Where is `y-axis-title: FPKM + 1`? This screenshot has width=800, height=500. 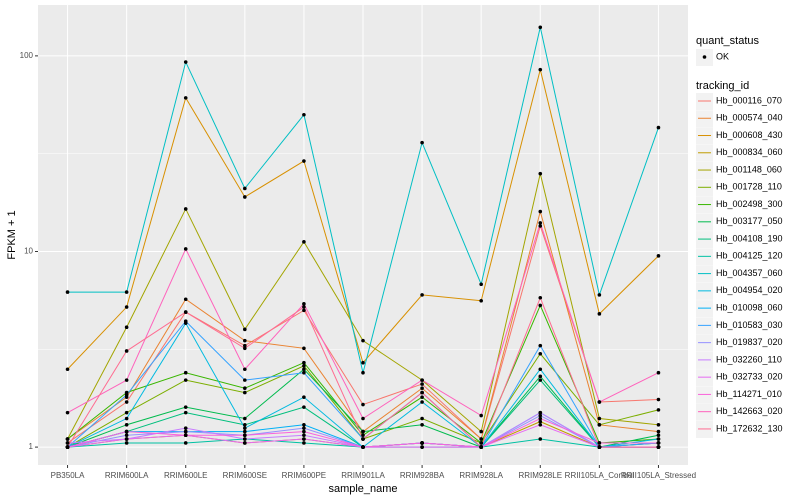
y-axis-title: FPKM + 1 is located at coordinates (12, 234).